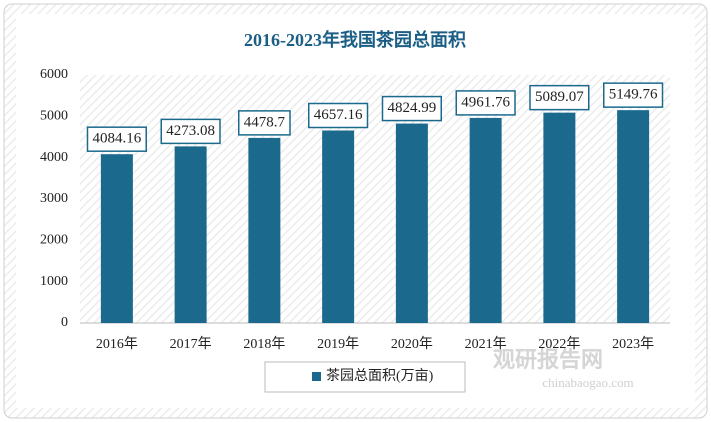 The image size is (711, 422). I want to click on y-tick-label: 5000, so click(54, 116).